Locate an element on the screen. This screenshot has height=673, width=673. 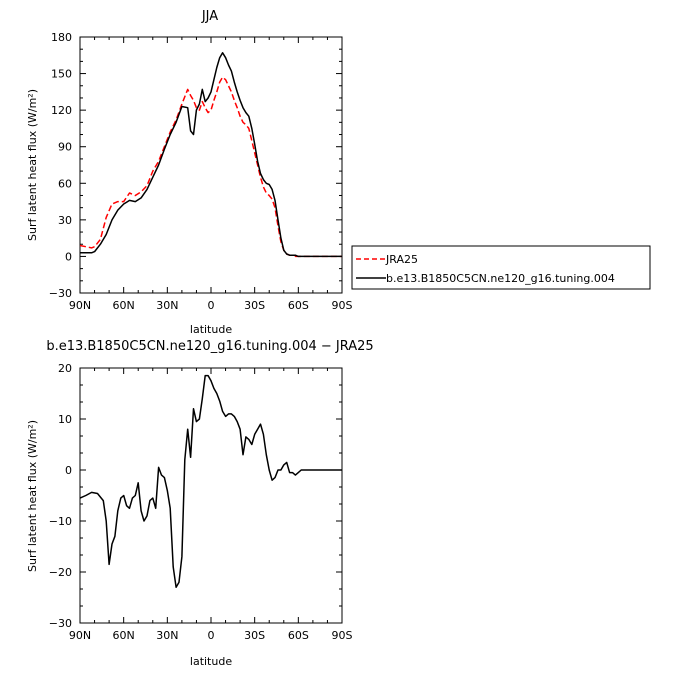
bottom-y-tick-label: −20 is located at coordinates (60, 572).